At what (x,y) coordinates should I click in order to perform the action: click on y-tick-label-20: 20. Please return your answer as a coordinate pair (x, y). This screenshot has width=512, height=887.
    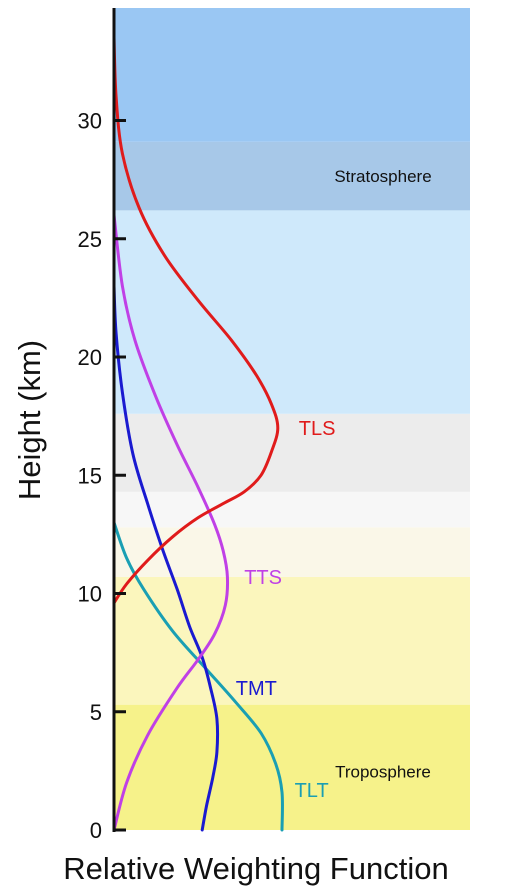
    Looking at the image, I should click on (90, 357).